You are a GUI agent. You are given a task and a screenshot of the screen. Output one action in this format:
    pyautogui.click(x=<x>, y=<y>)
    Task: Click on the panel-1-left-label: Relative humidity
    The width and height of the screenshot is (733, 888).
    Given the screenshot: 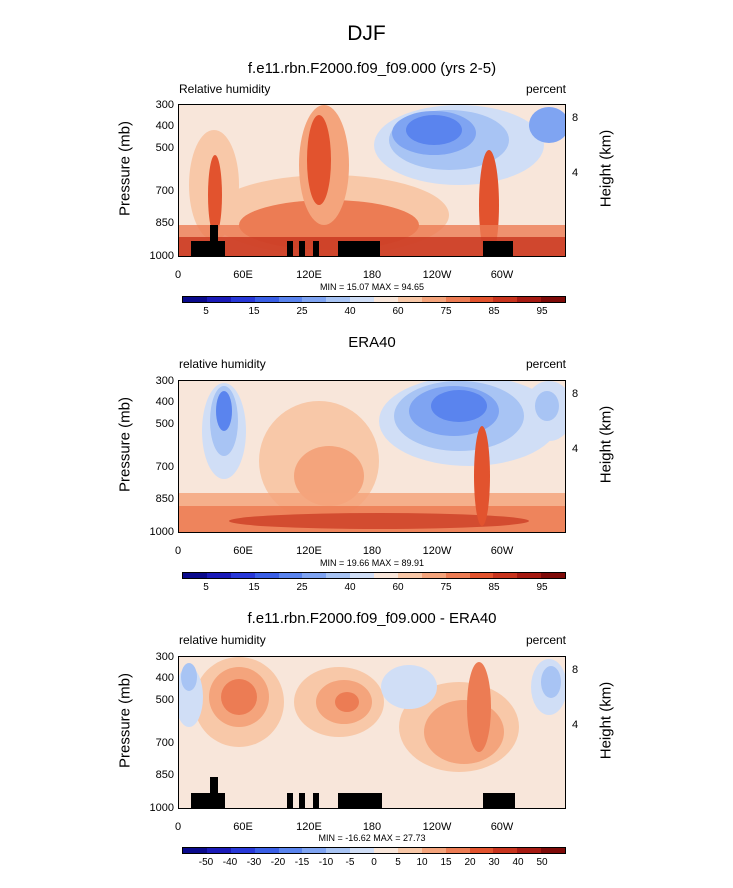 What is the action you would take?
    pyautogui.click(x=225, y=89)
    